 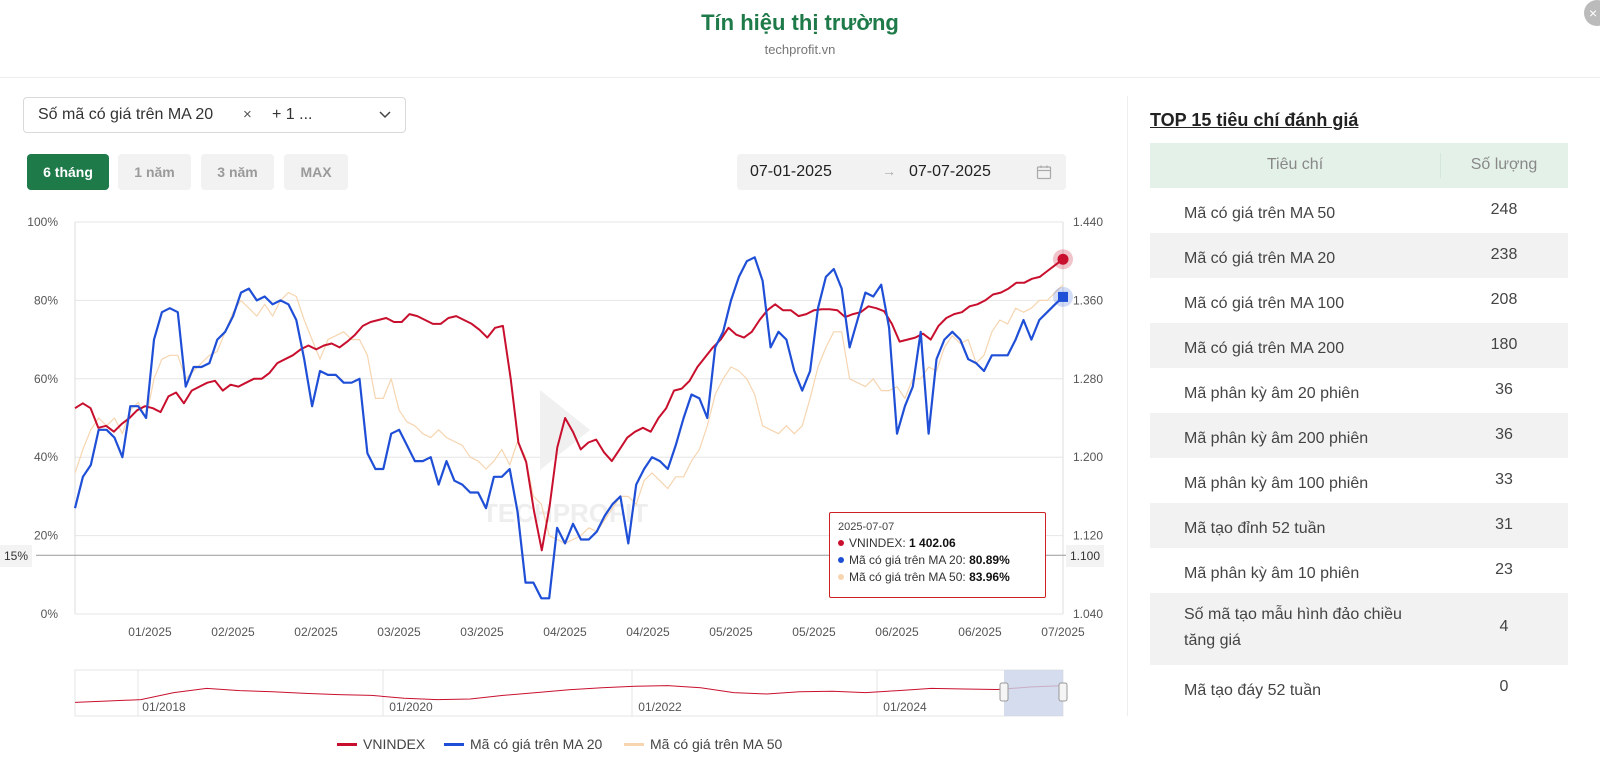 What do you see at coordinates (1359, 687) in the screenshot?
I see `table-row: Mã tạo đáy 52 tuần 0` at bounding box center [1359, 687].